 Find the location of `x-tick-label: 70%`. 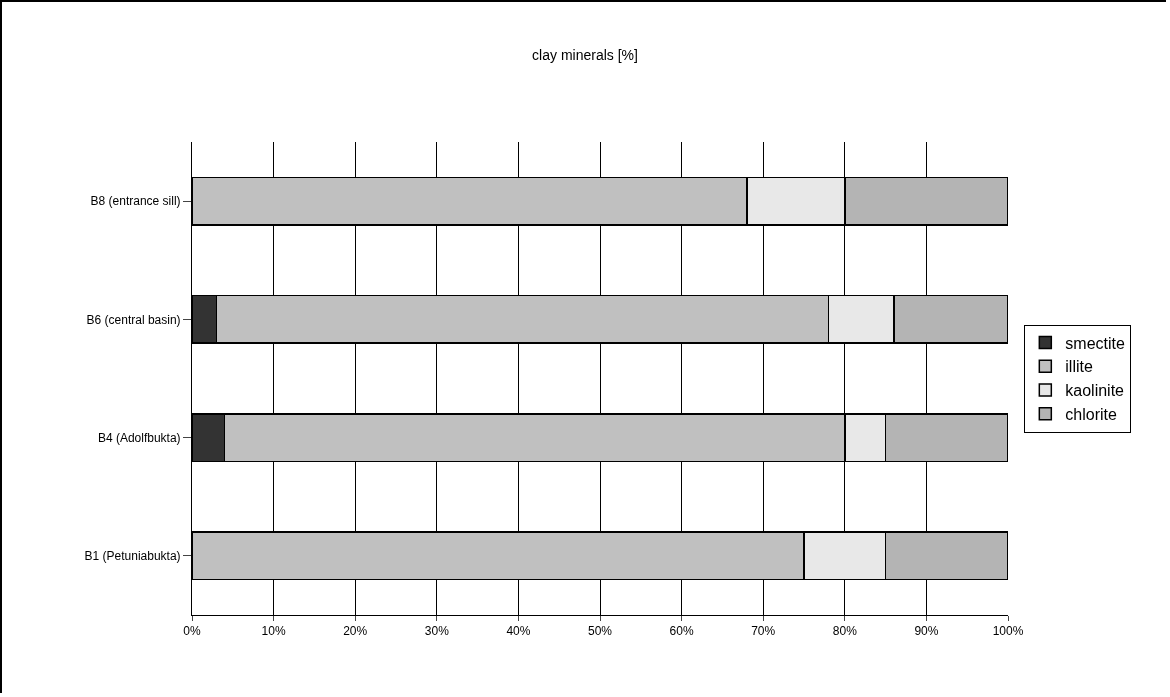

x-tick-label: 70% is located at coordinates (763, 631).